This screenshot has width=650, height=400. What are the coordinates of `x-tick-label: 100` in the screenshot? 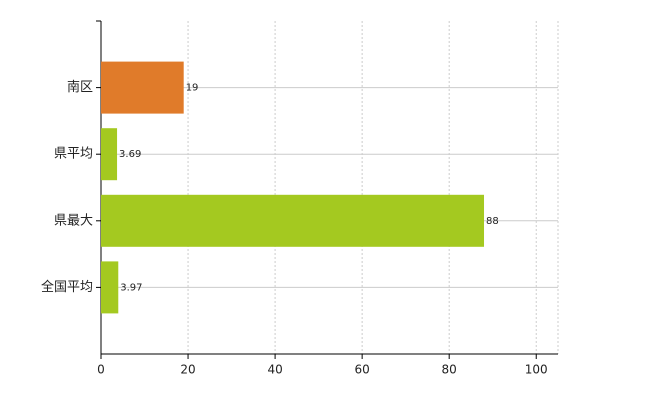 It's located at (536, 370).